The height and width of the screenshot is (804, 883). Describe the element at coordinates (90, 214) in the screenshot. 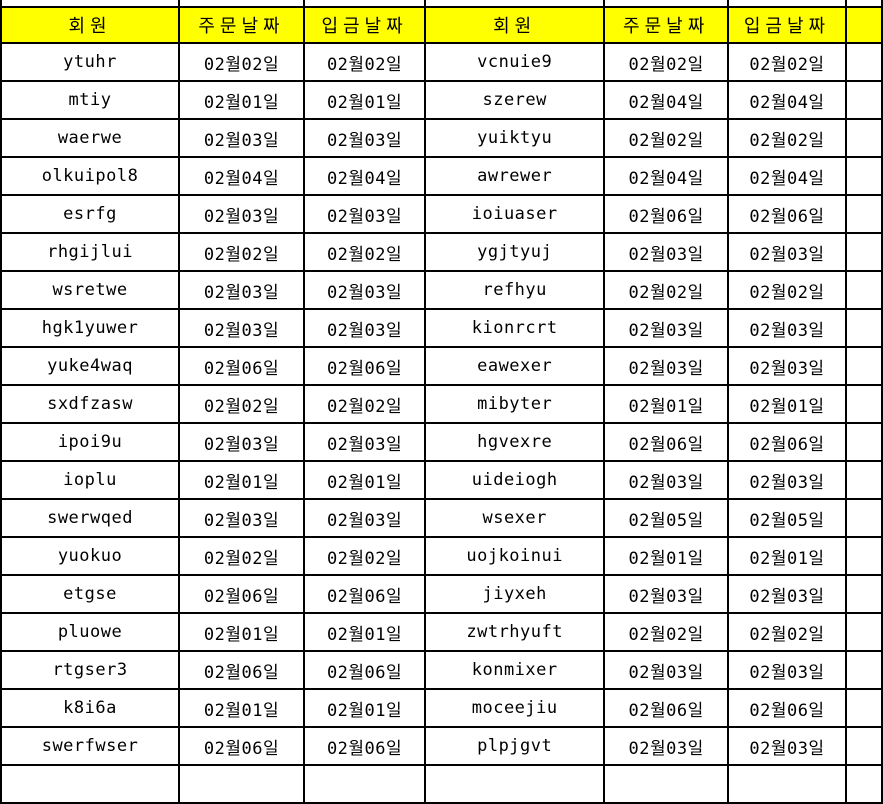

I see `member-cell: esrfg` at that location.